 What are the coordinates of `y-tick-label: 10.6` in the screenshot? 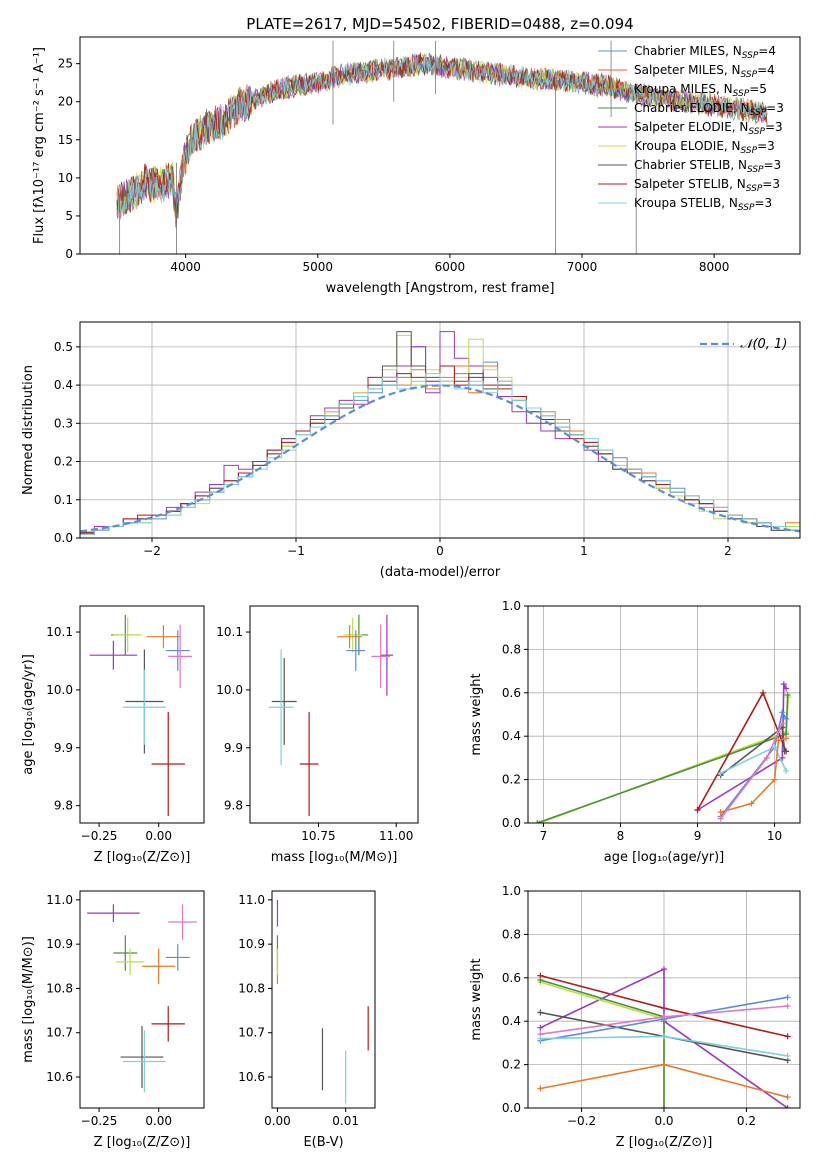 It's located at (59, 1077).